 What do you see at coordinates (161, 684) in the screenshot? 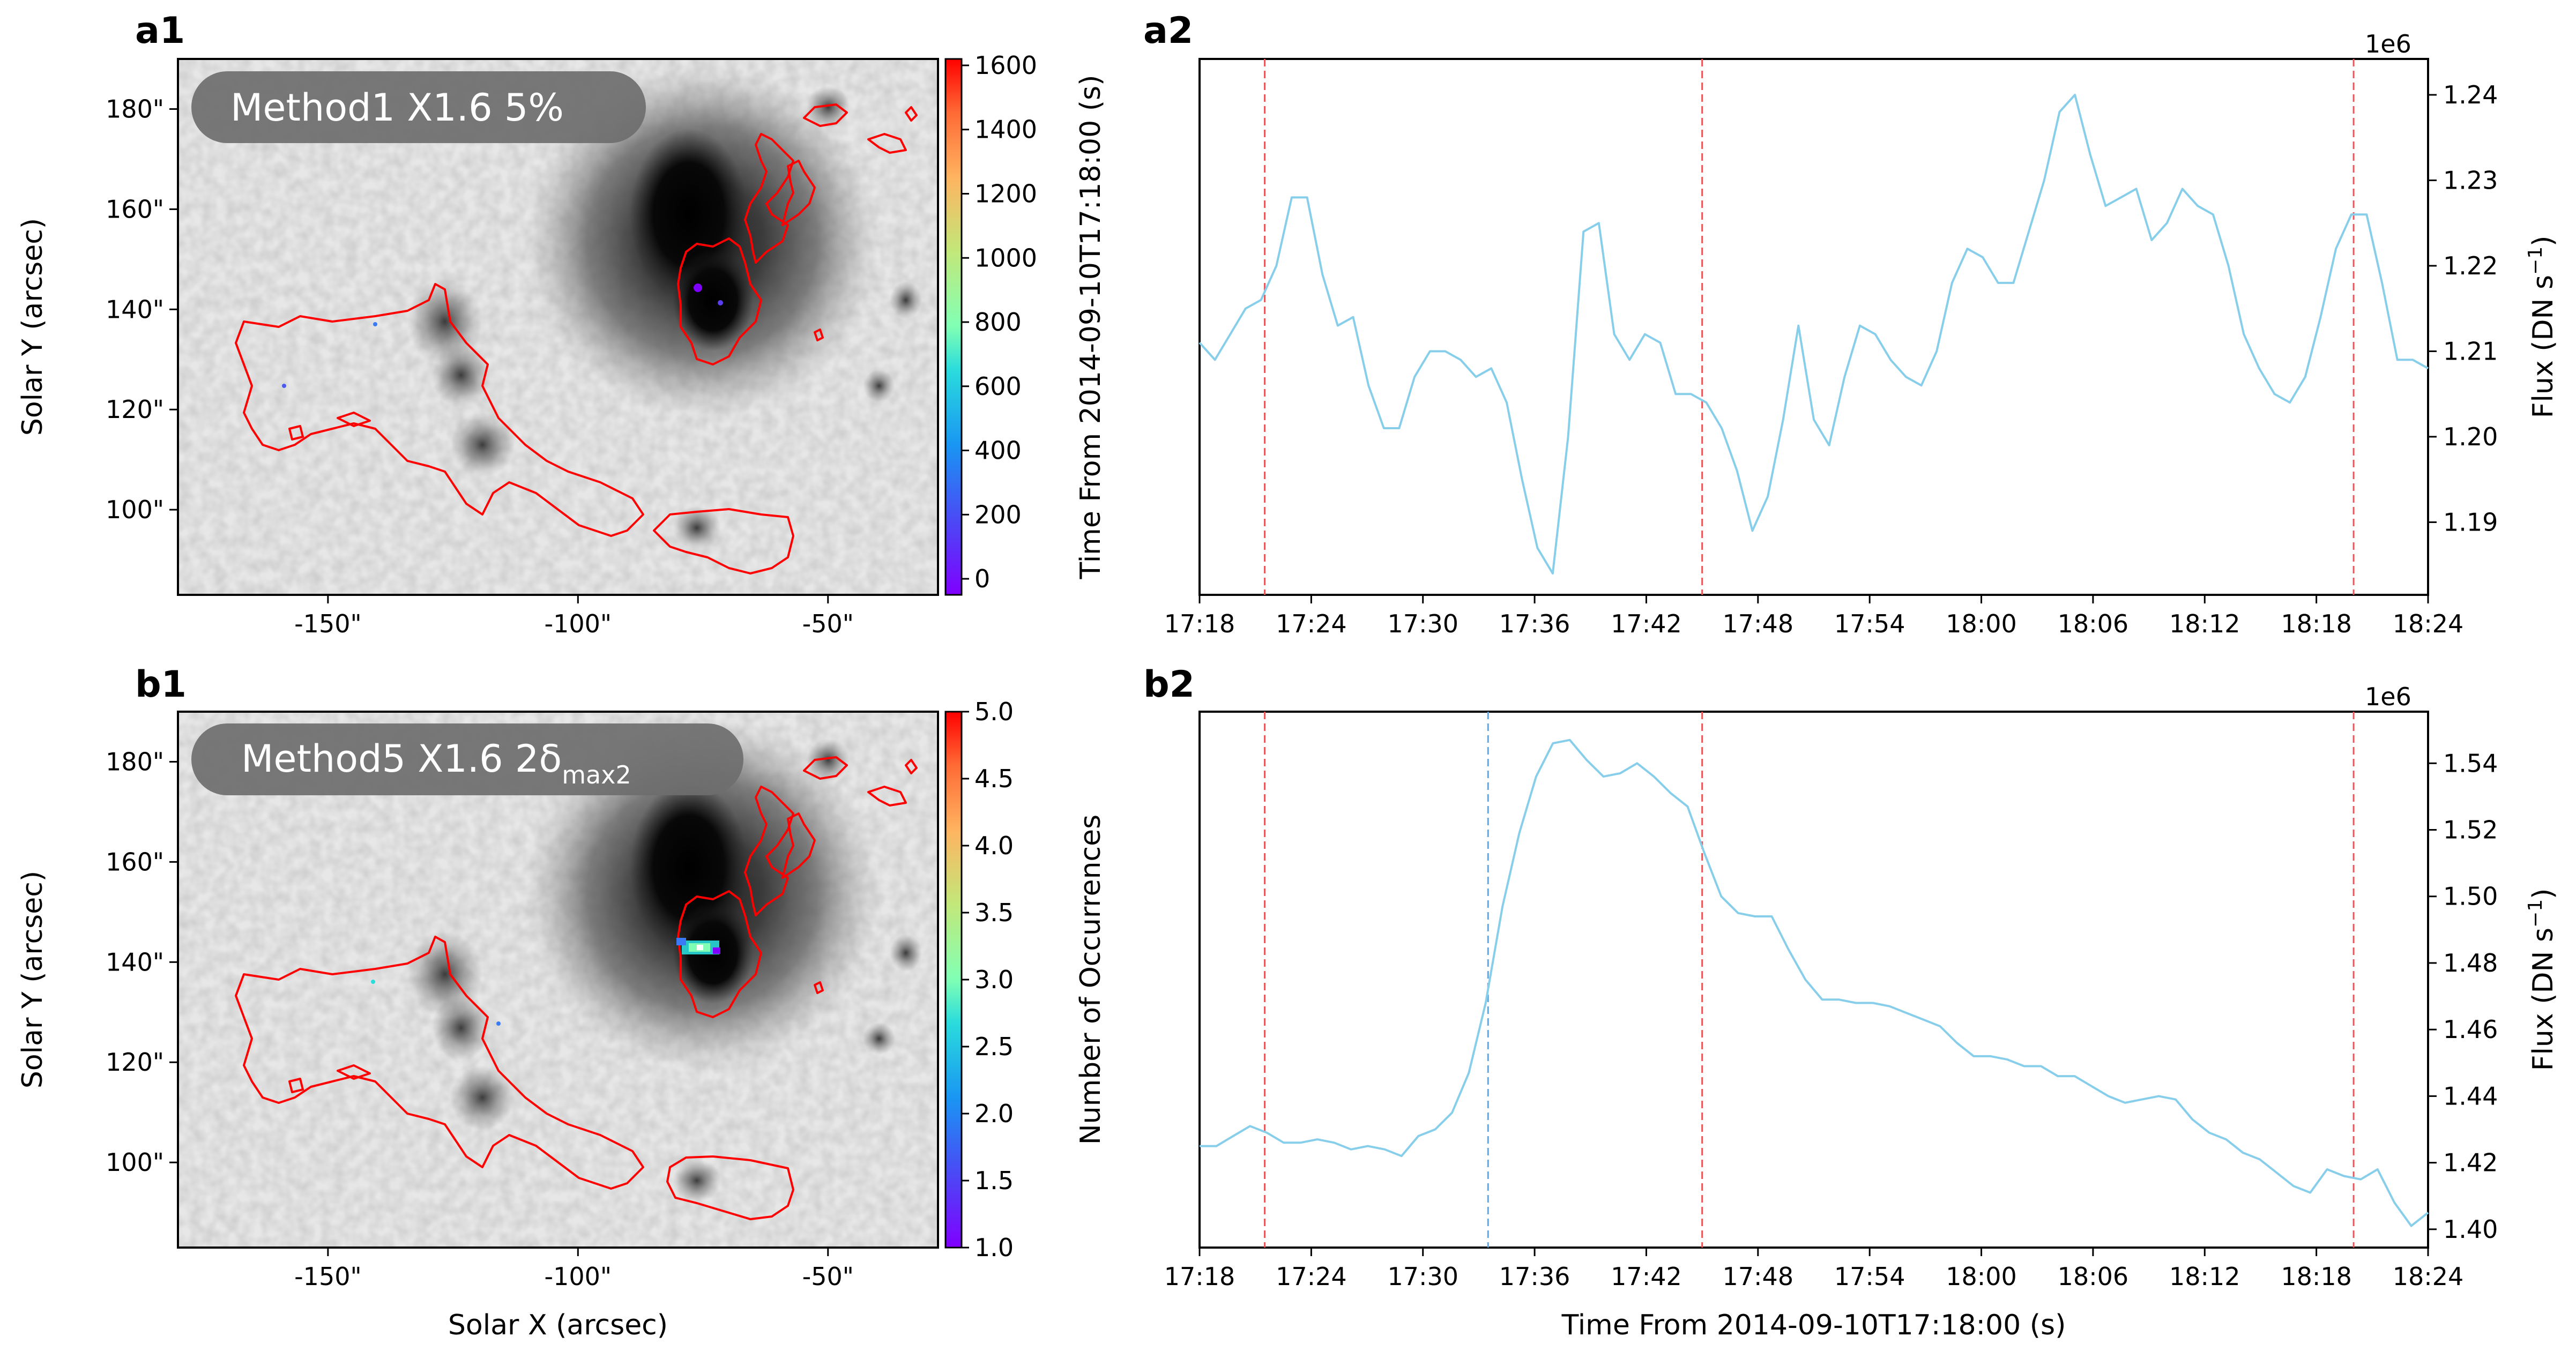
I see `panel-label-b1: b1` at bounding box center [161, 684].